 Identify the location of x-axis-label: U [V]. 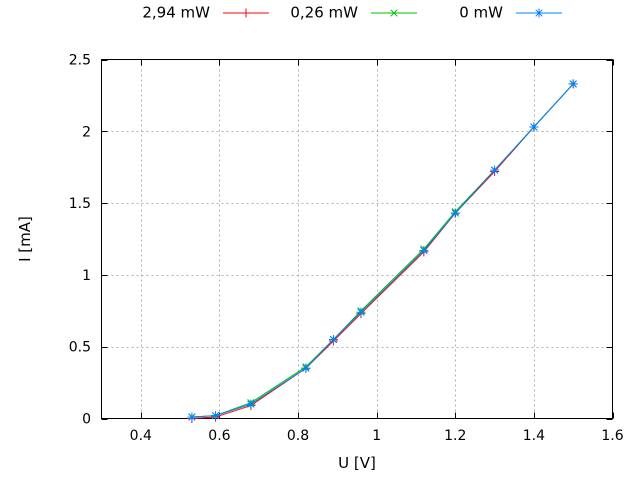
(357, 463).